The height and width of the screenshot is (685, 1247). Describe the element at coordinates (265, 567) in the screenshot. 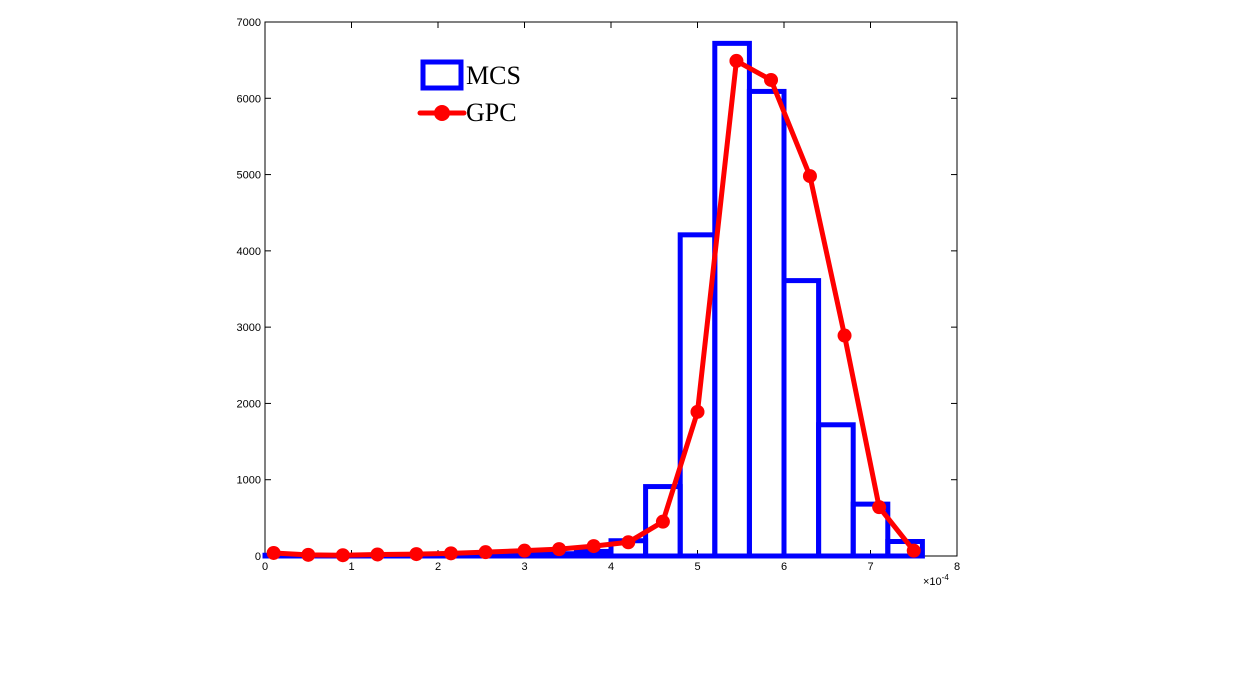

I see `x-tick-label: 0` at that location.